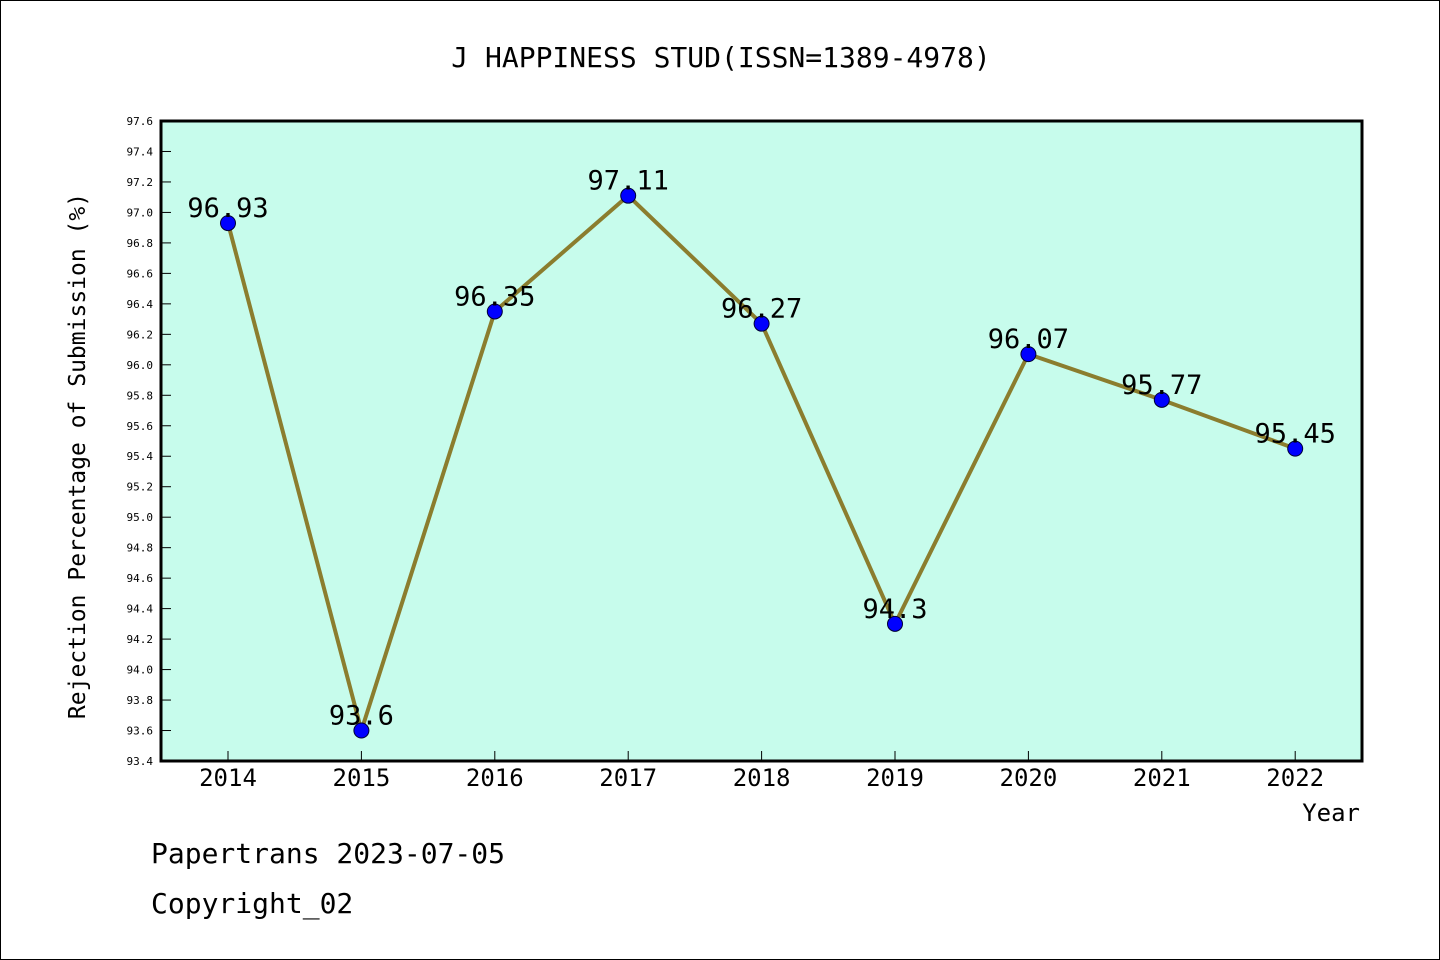 The height and width of the screenshot is (960, 1440). I want to click on y-tick-label: 94.4, so click(140, 609).